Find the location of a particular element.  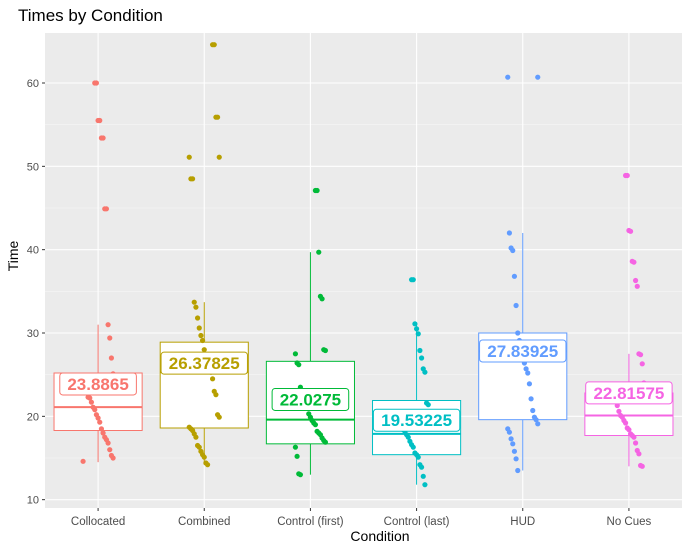

y-tick-label: 20 is located at coordinates (33, 417).